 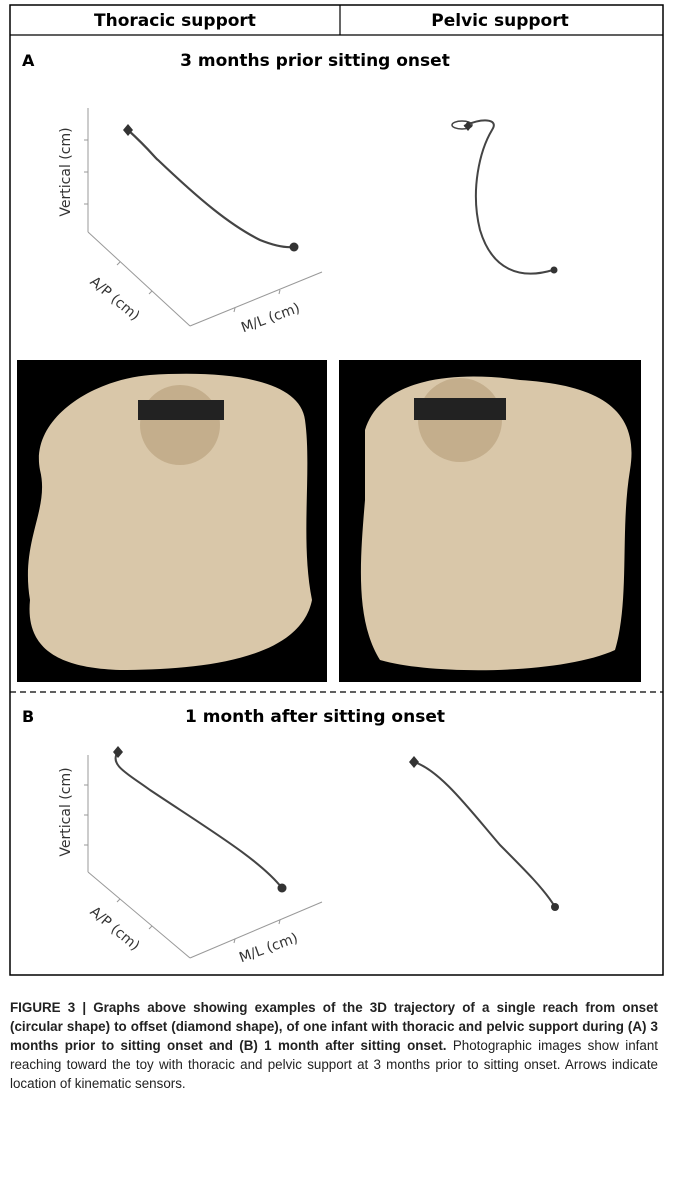 I want to click on panel-label: B, so click(x=28, y=716).